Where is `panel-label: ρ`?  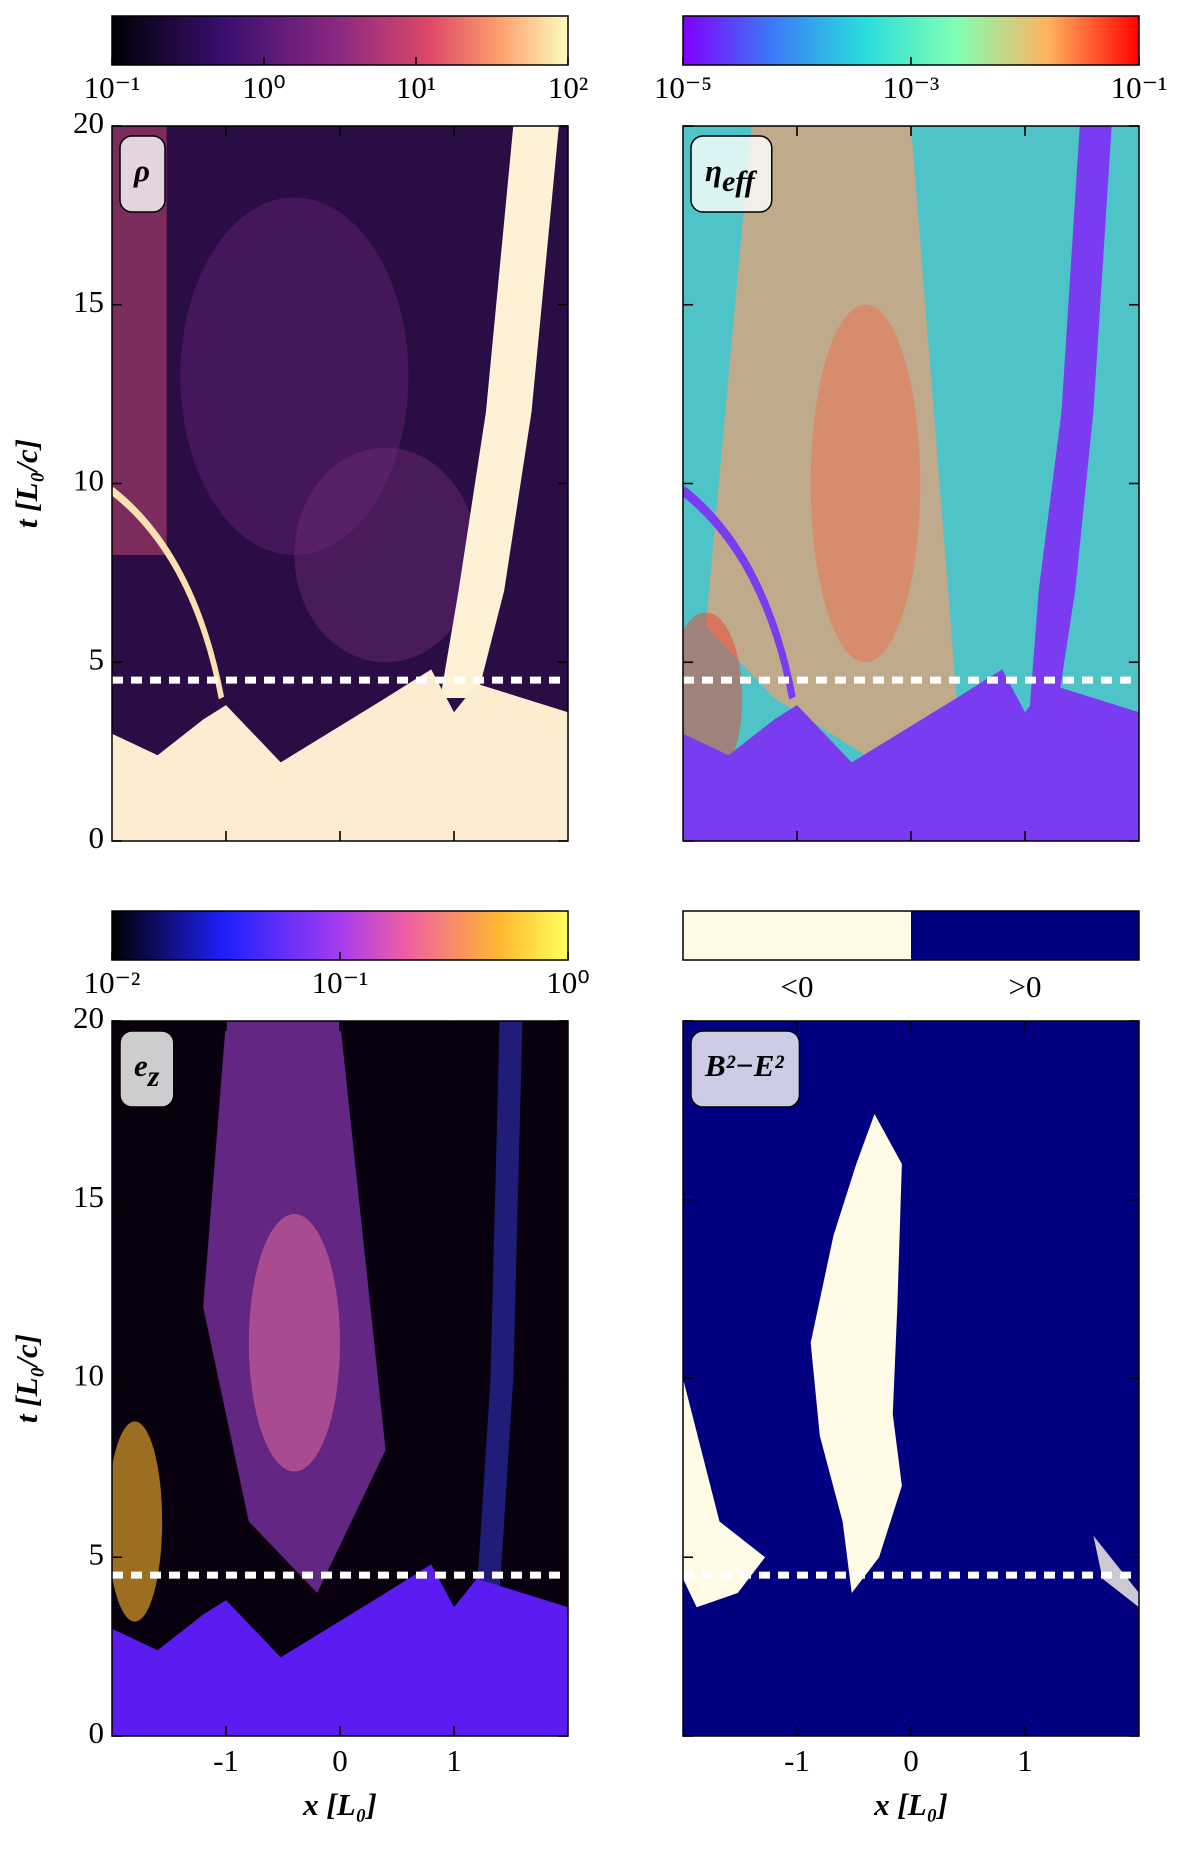
panel-label: ρ is located at coordinates (141, 170).